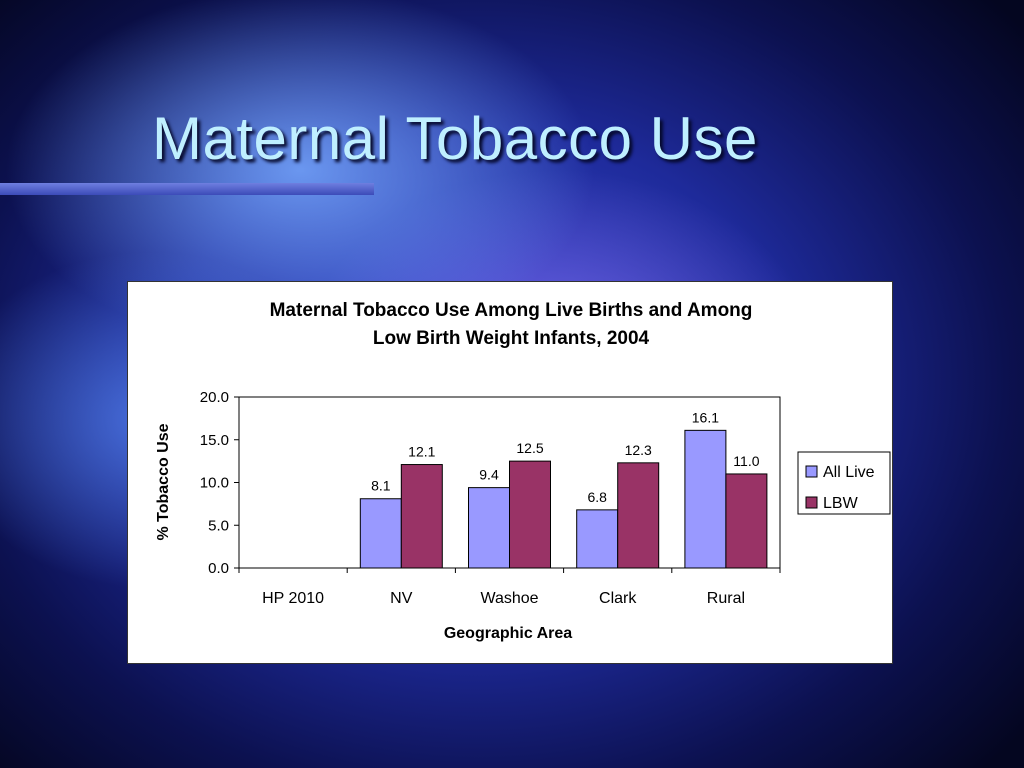  Describe the element at coordinates (401, 598) in the screenshot. I see `x-category-label: NV` at that location.